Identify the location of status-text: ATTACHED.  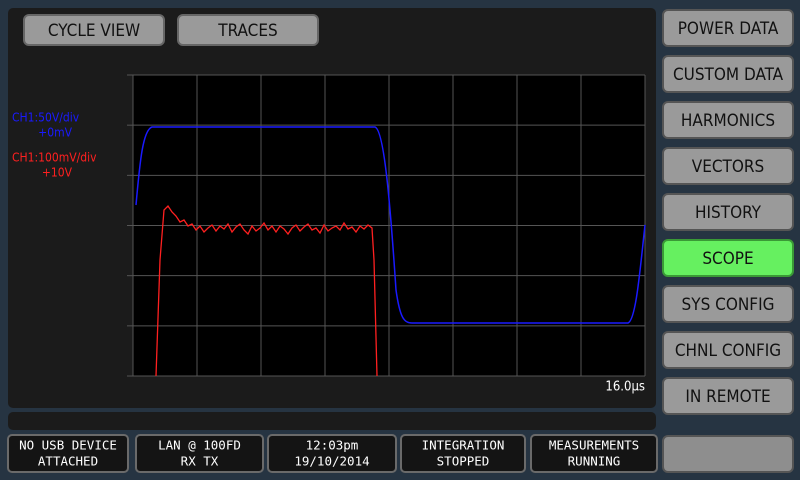
(68, 461).